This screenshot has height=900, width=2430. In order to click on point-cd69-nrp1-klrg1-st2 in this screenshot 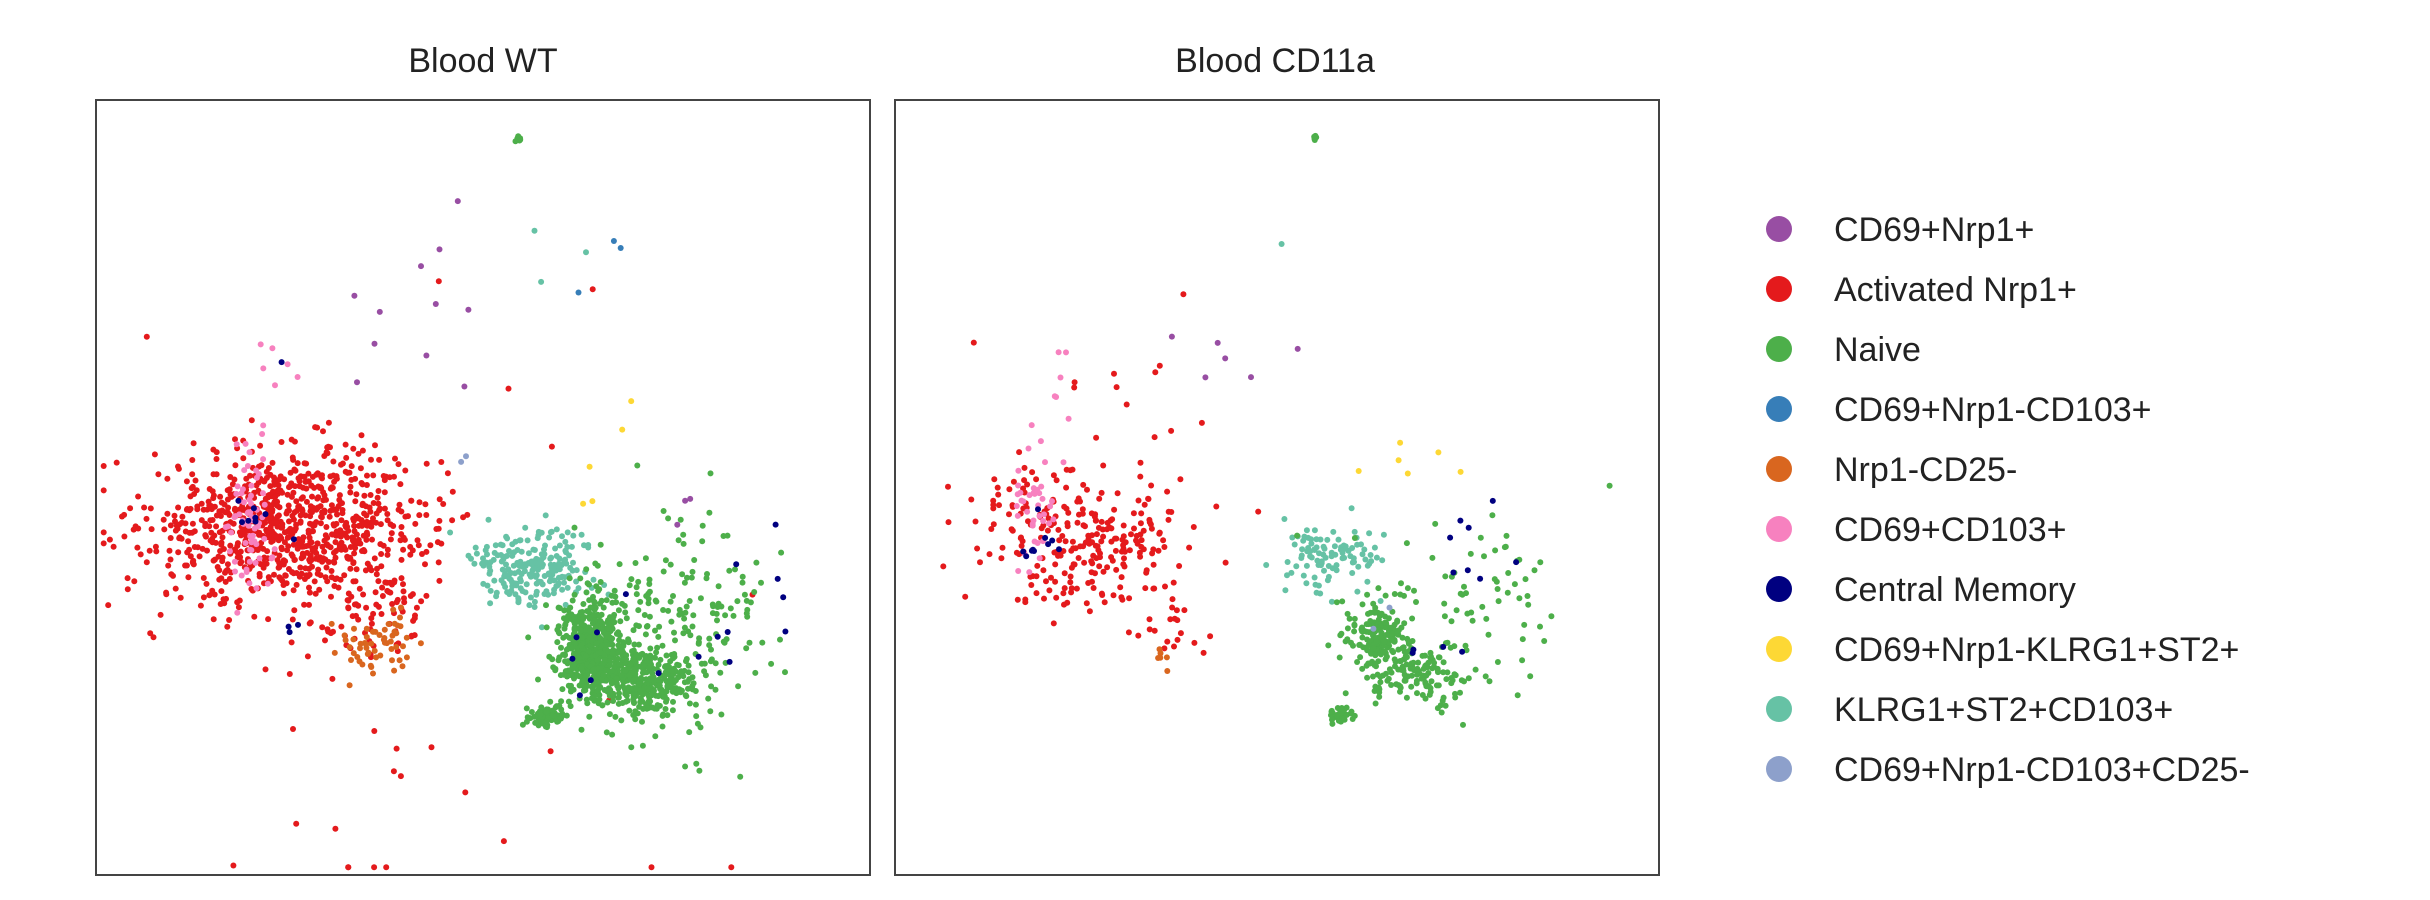, I will do `click(622, 429)`.